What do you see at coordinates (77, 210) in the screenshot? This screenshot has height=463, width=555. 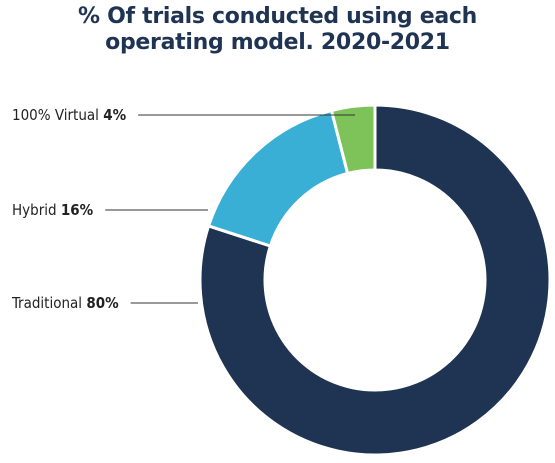 I see `value-label: 16%` at bounding box center [77, 210].